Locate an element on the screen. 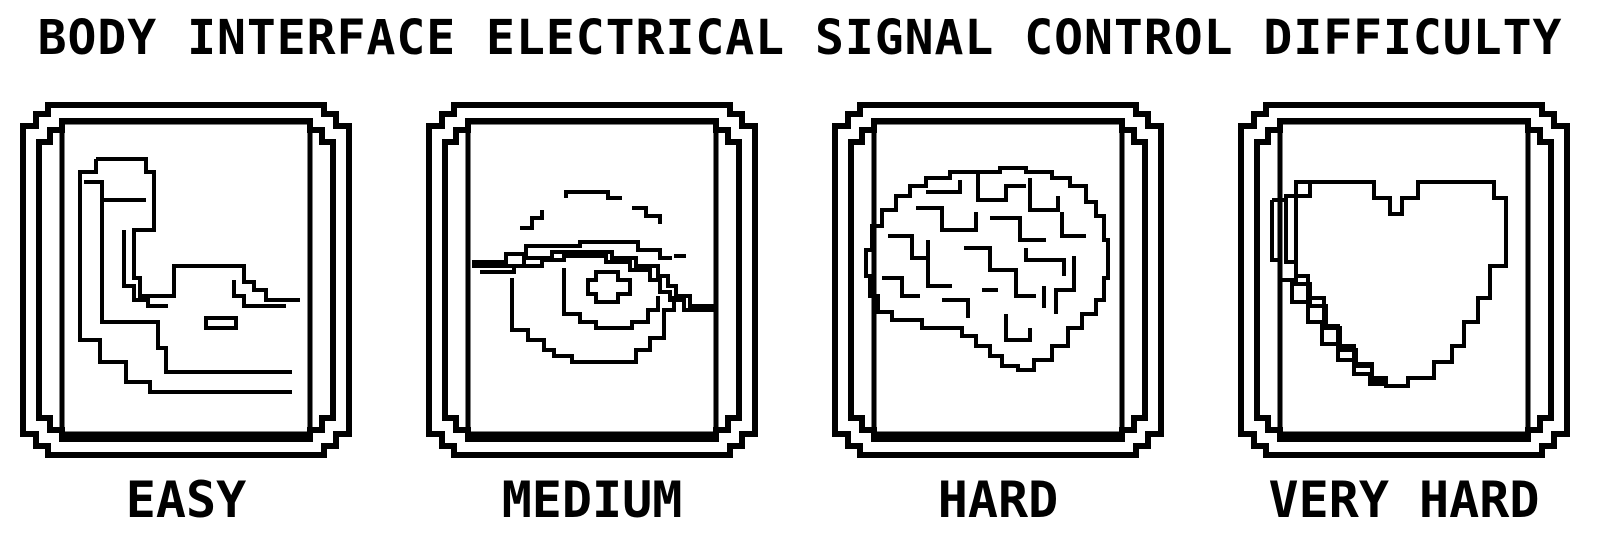  brain-icon is located at coordinates (987, 269).